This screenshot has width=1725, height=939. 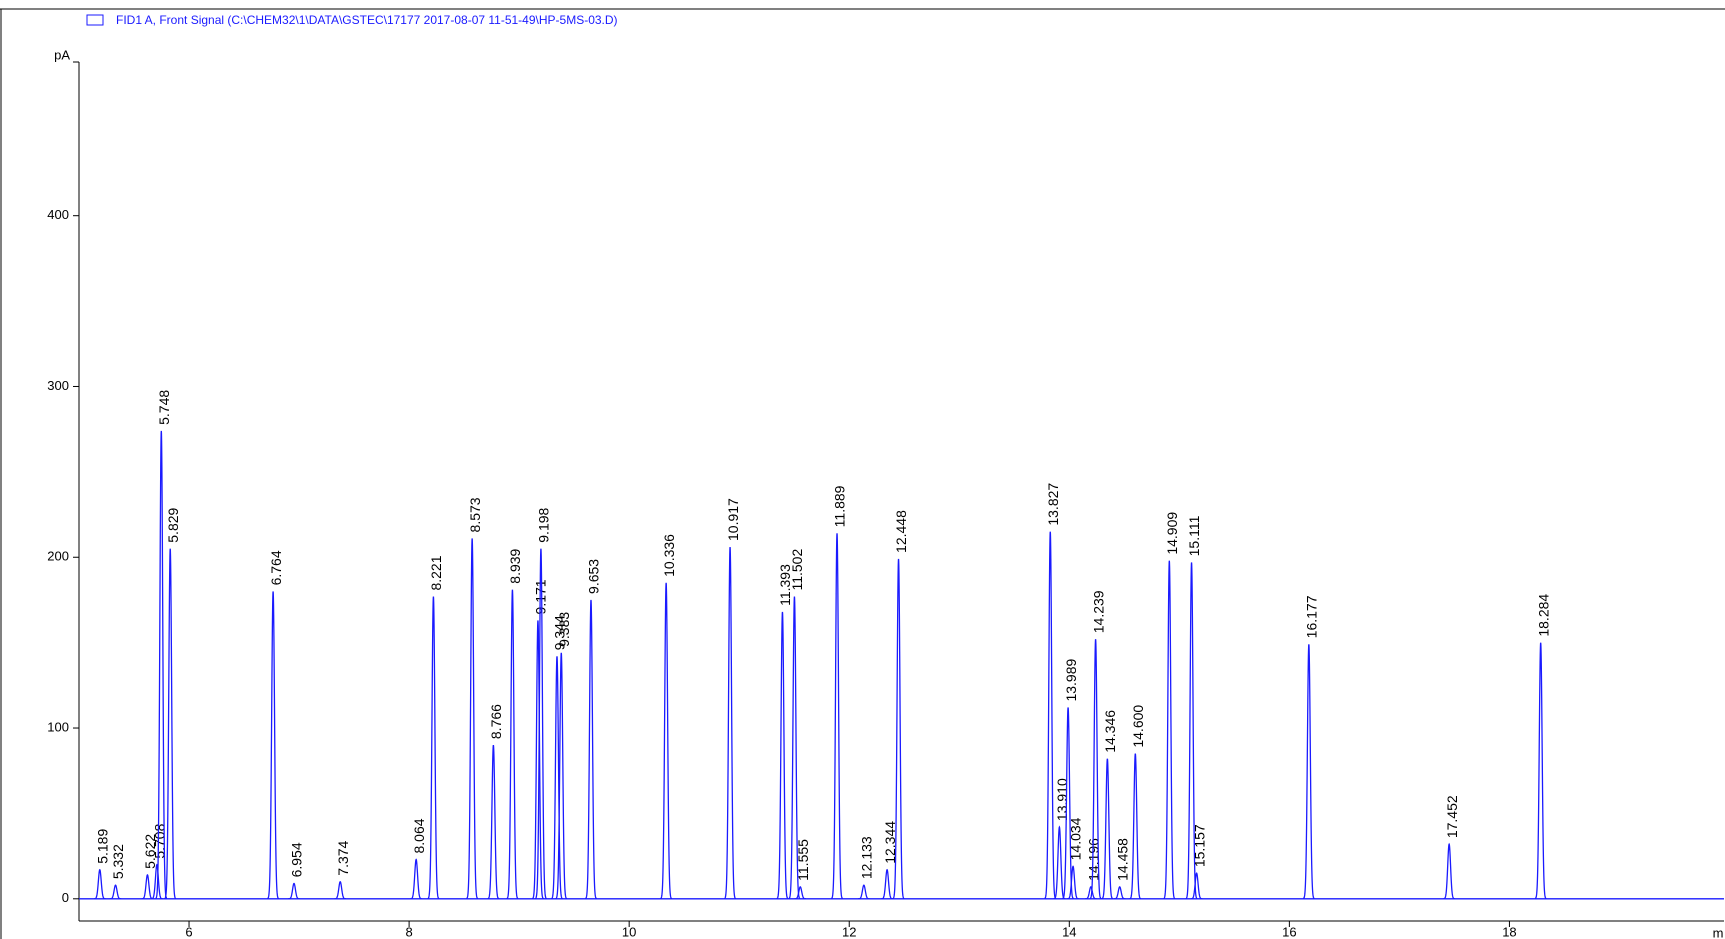 I want to click on peak-label: 8.573, so click(x=475, y=514).